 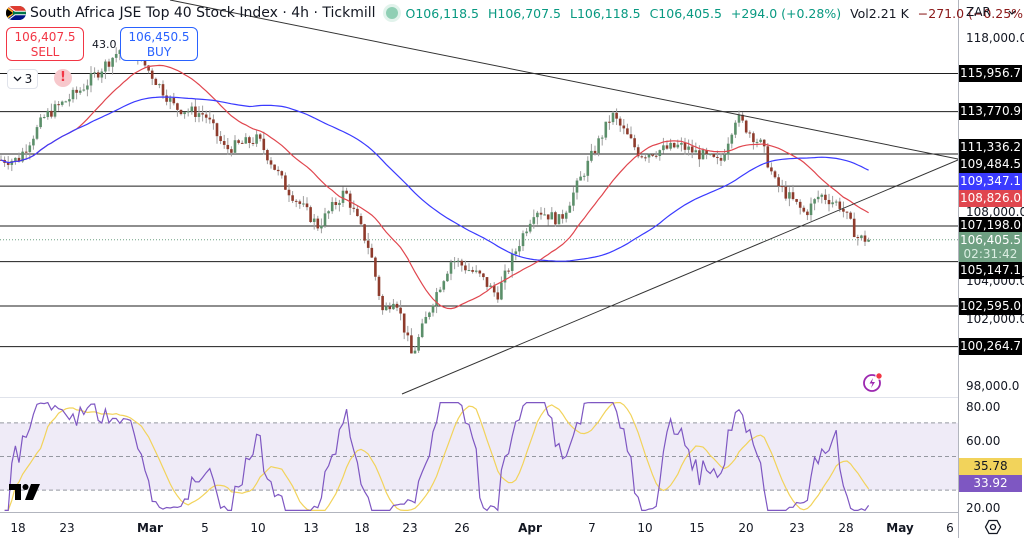 What do you see at coordinates (22, 79) in the screenshot?
I see `indicators-collapse-button: 3` at bounding box center [22, 79].